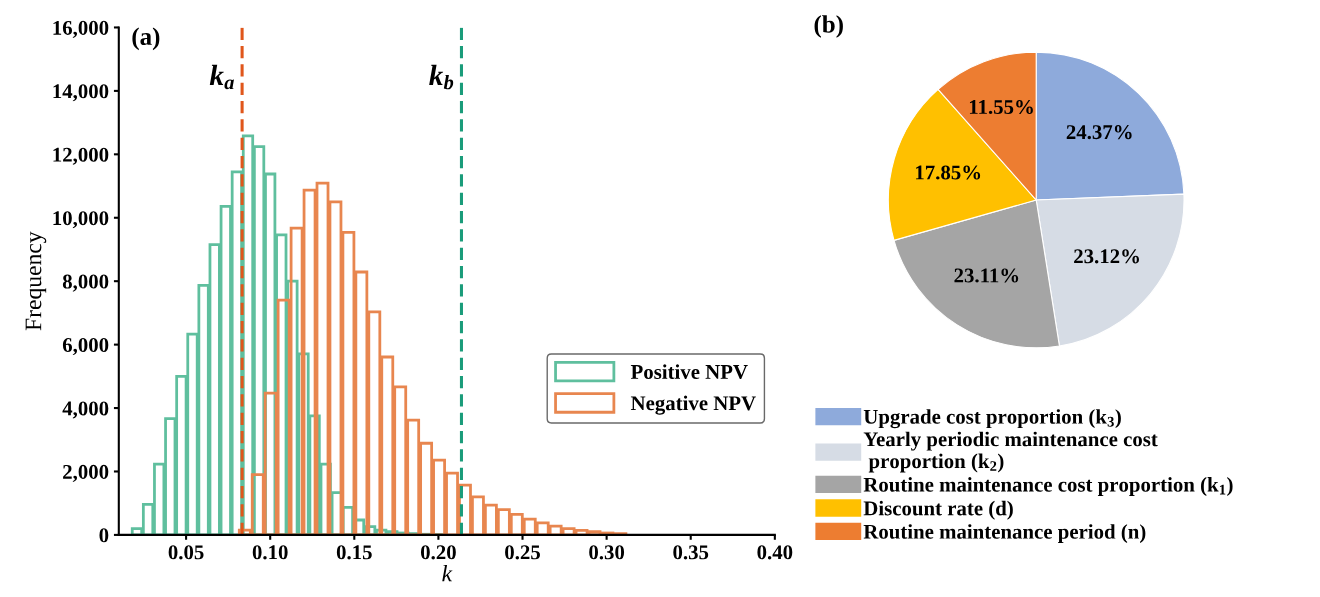 This screenshot has width=1320, height=597. Describe the element at coordinates (270, 552) in the screenshot. I see `x-tick-label: 0.10` at that location.